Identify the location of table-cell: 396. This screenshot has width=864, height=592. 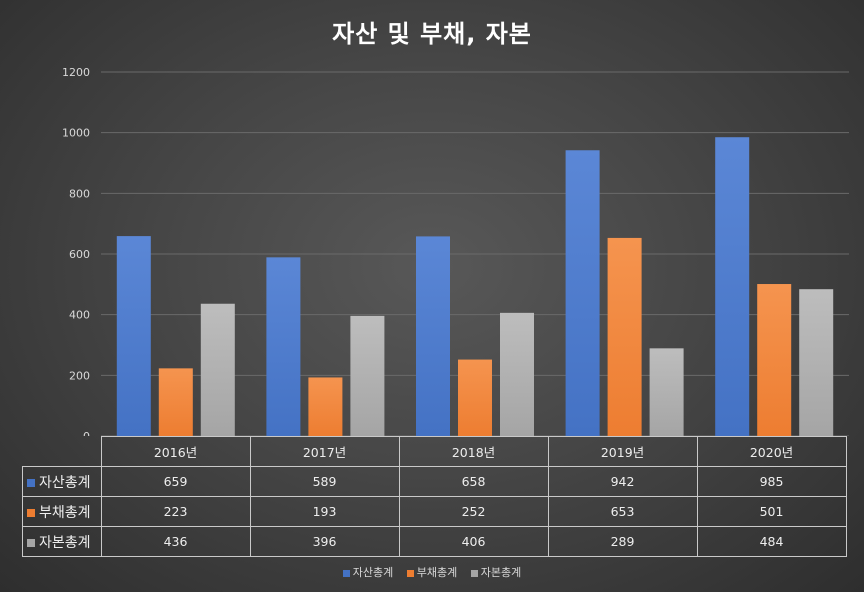
(324, 541).